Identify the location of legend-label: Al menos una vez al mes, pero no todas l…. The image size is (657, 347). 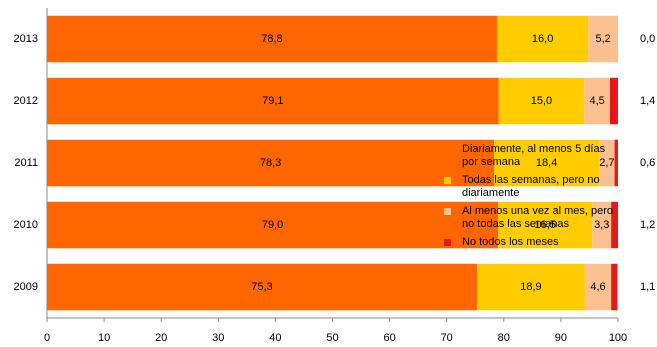
(538, 217).